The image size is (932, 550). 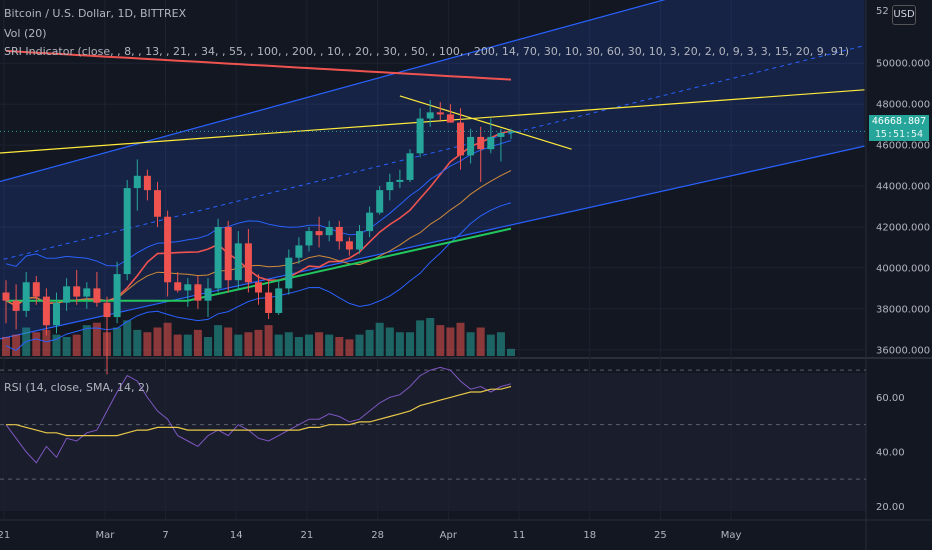 I want to click on time-tick-label: Mar, so click(x=105, y=535).